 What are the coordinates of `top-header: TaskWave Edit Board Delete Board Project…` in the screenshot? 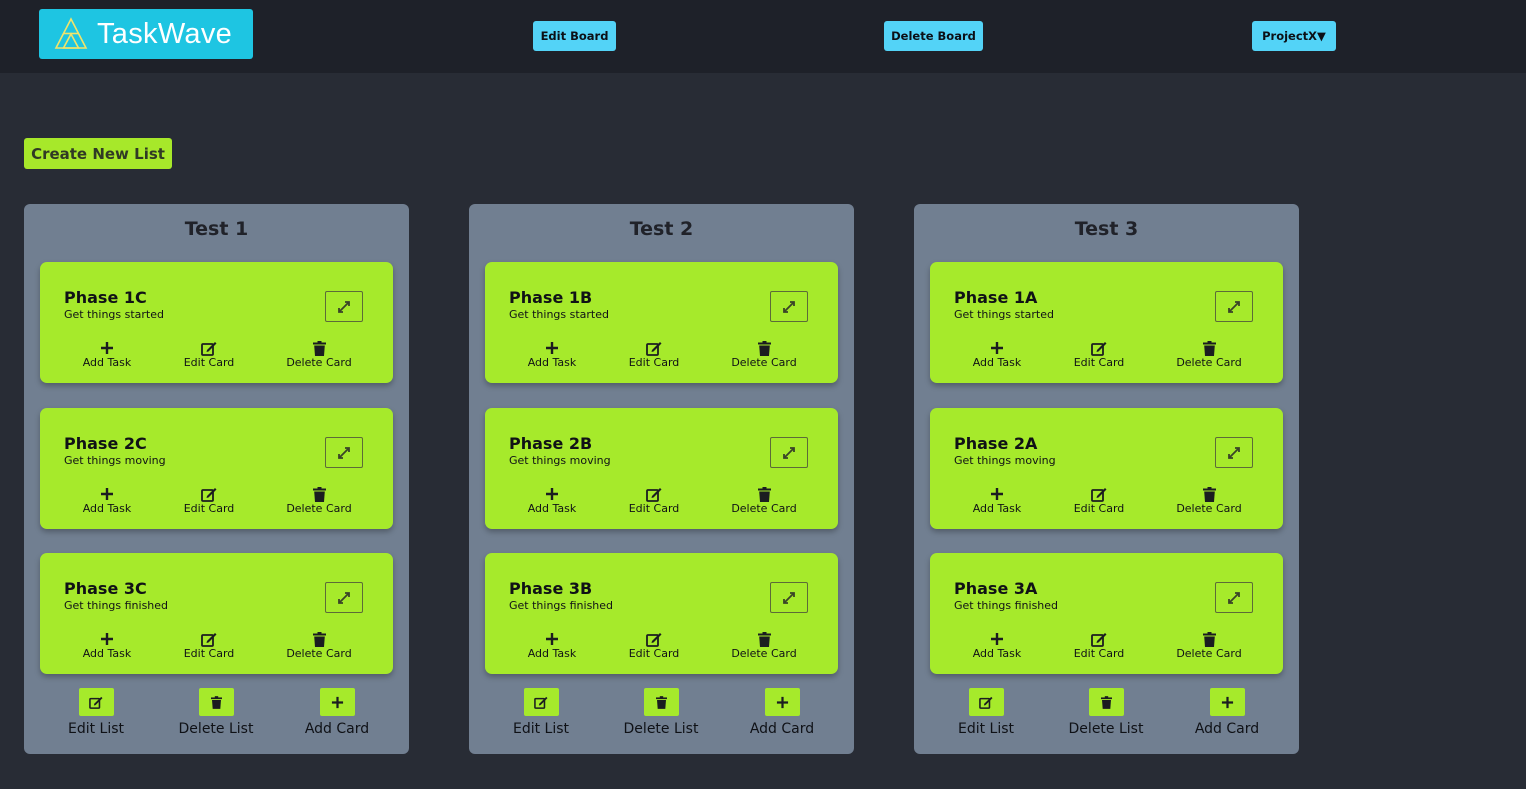 It's located at (763, 36).